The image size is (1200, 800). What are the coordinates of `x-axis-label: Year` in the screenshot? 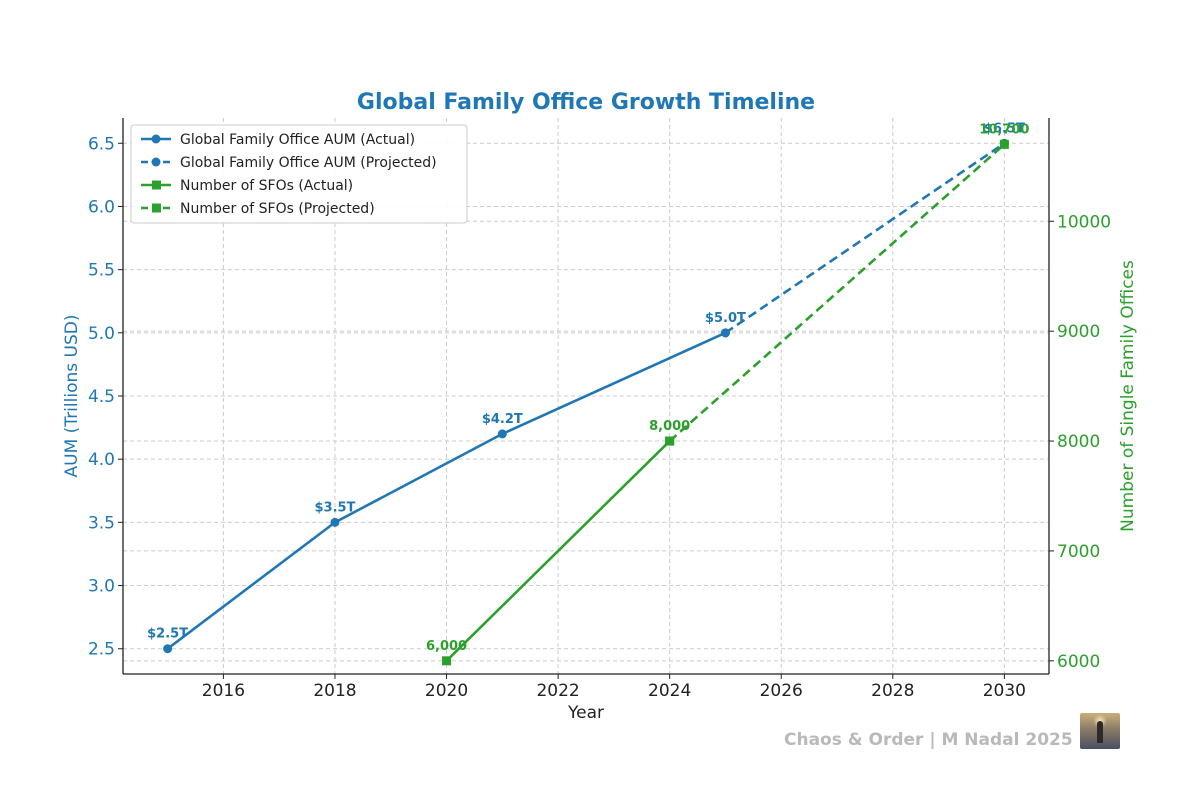 It's located at (585, 713).